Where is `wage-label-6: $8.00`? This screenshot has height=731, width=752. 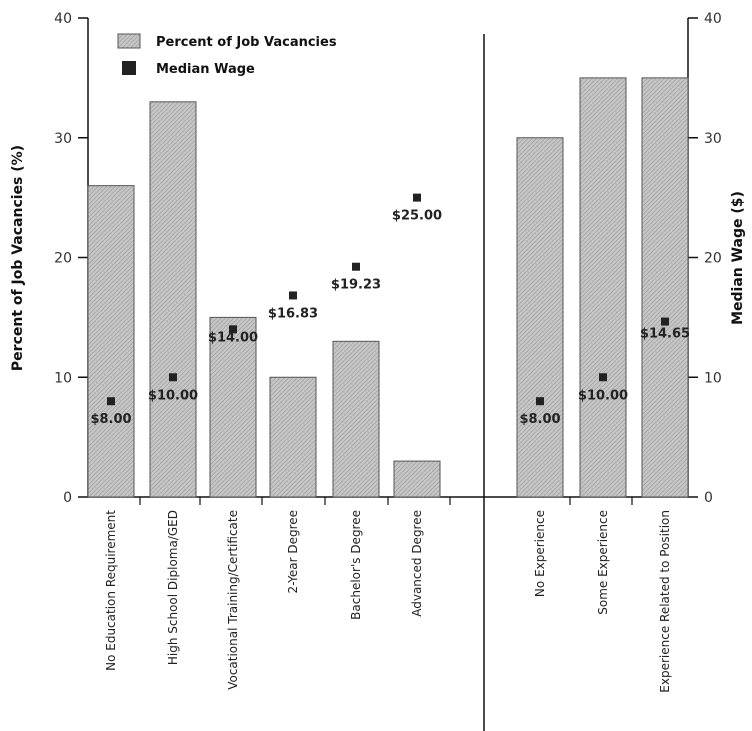 wage-label-6: $8.00 is located at coordinates (539, 419).